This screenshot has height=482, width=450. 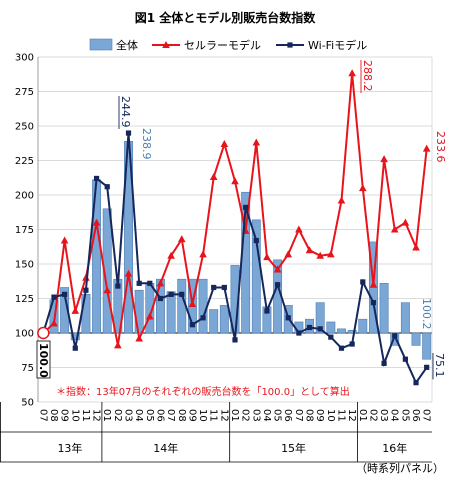 I want to click on label-cellular-end: 233.6, so click(x=440, y=147).